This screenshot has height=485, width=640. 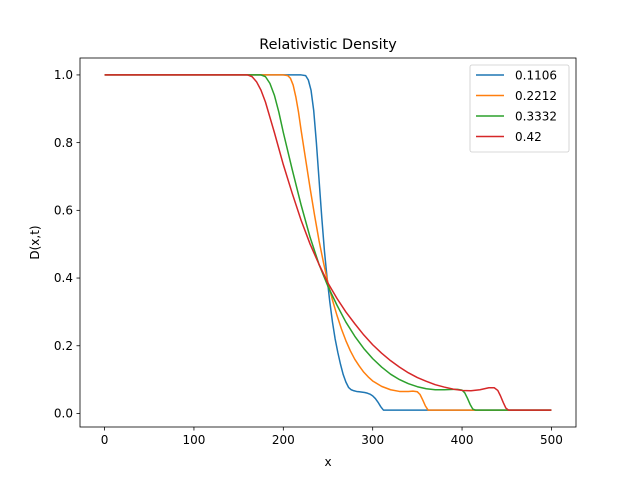 I want to click on x-tick-label: 100, so click(x=193, y=440).